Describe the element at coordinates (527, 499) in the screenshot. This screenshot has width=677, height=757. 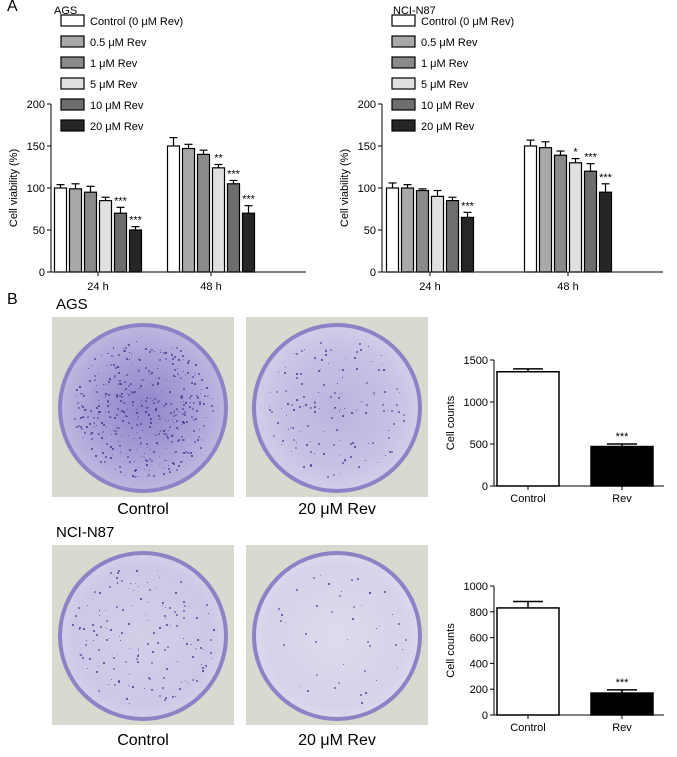
I see `ags-colony-x-tick-label: Control` at that location.